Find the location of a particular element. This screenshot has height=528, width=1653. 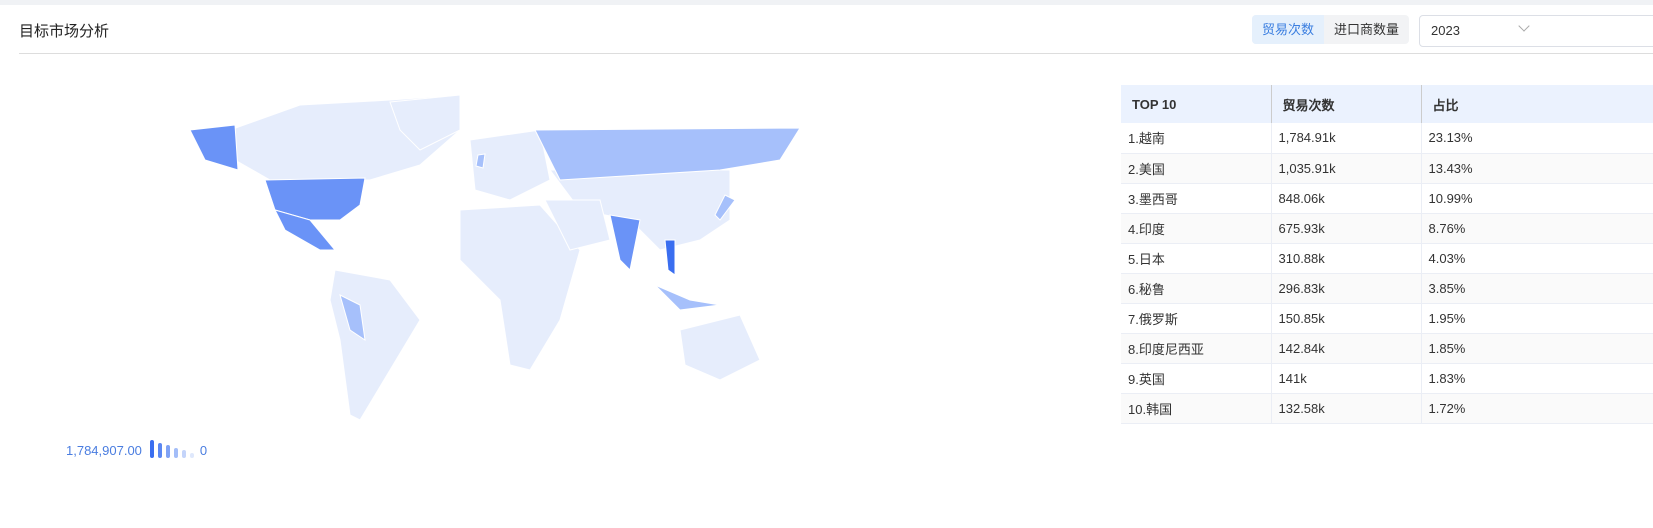

year-select: 2023 is located at coordinates (1536, 31).